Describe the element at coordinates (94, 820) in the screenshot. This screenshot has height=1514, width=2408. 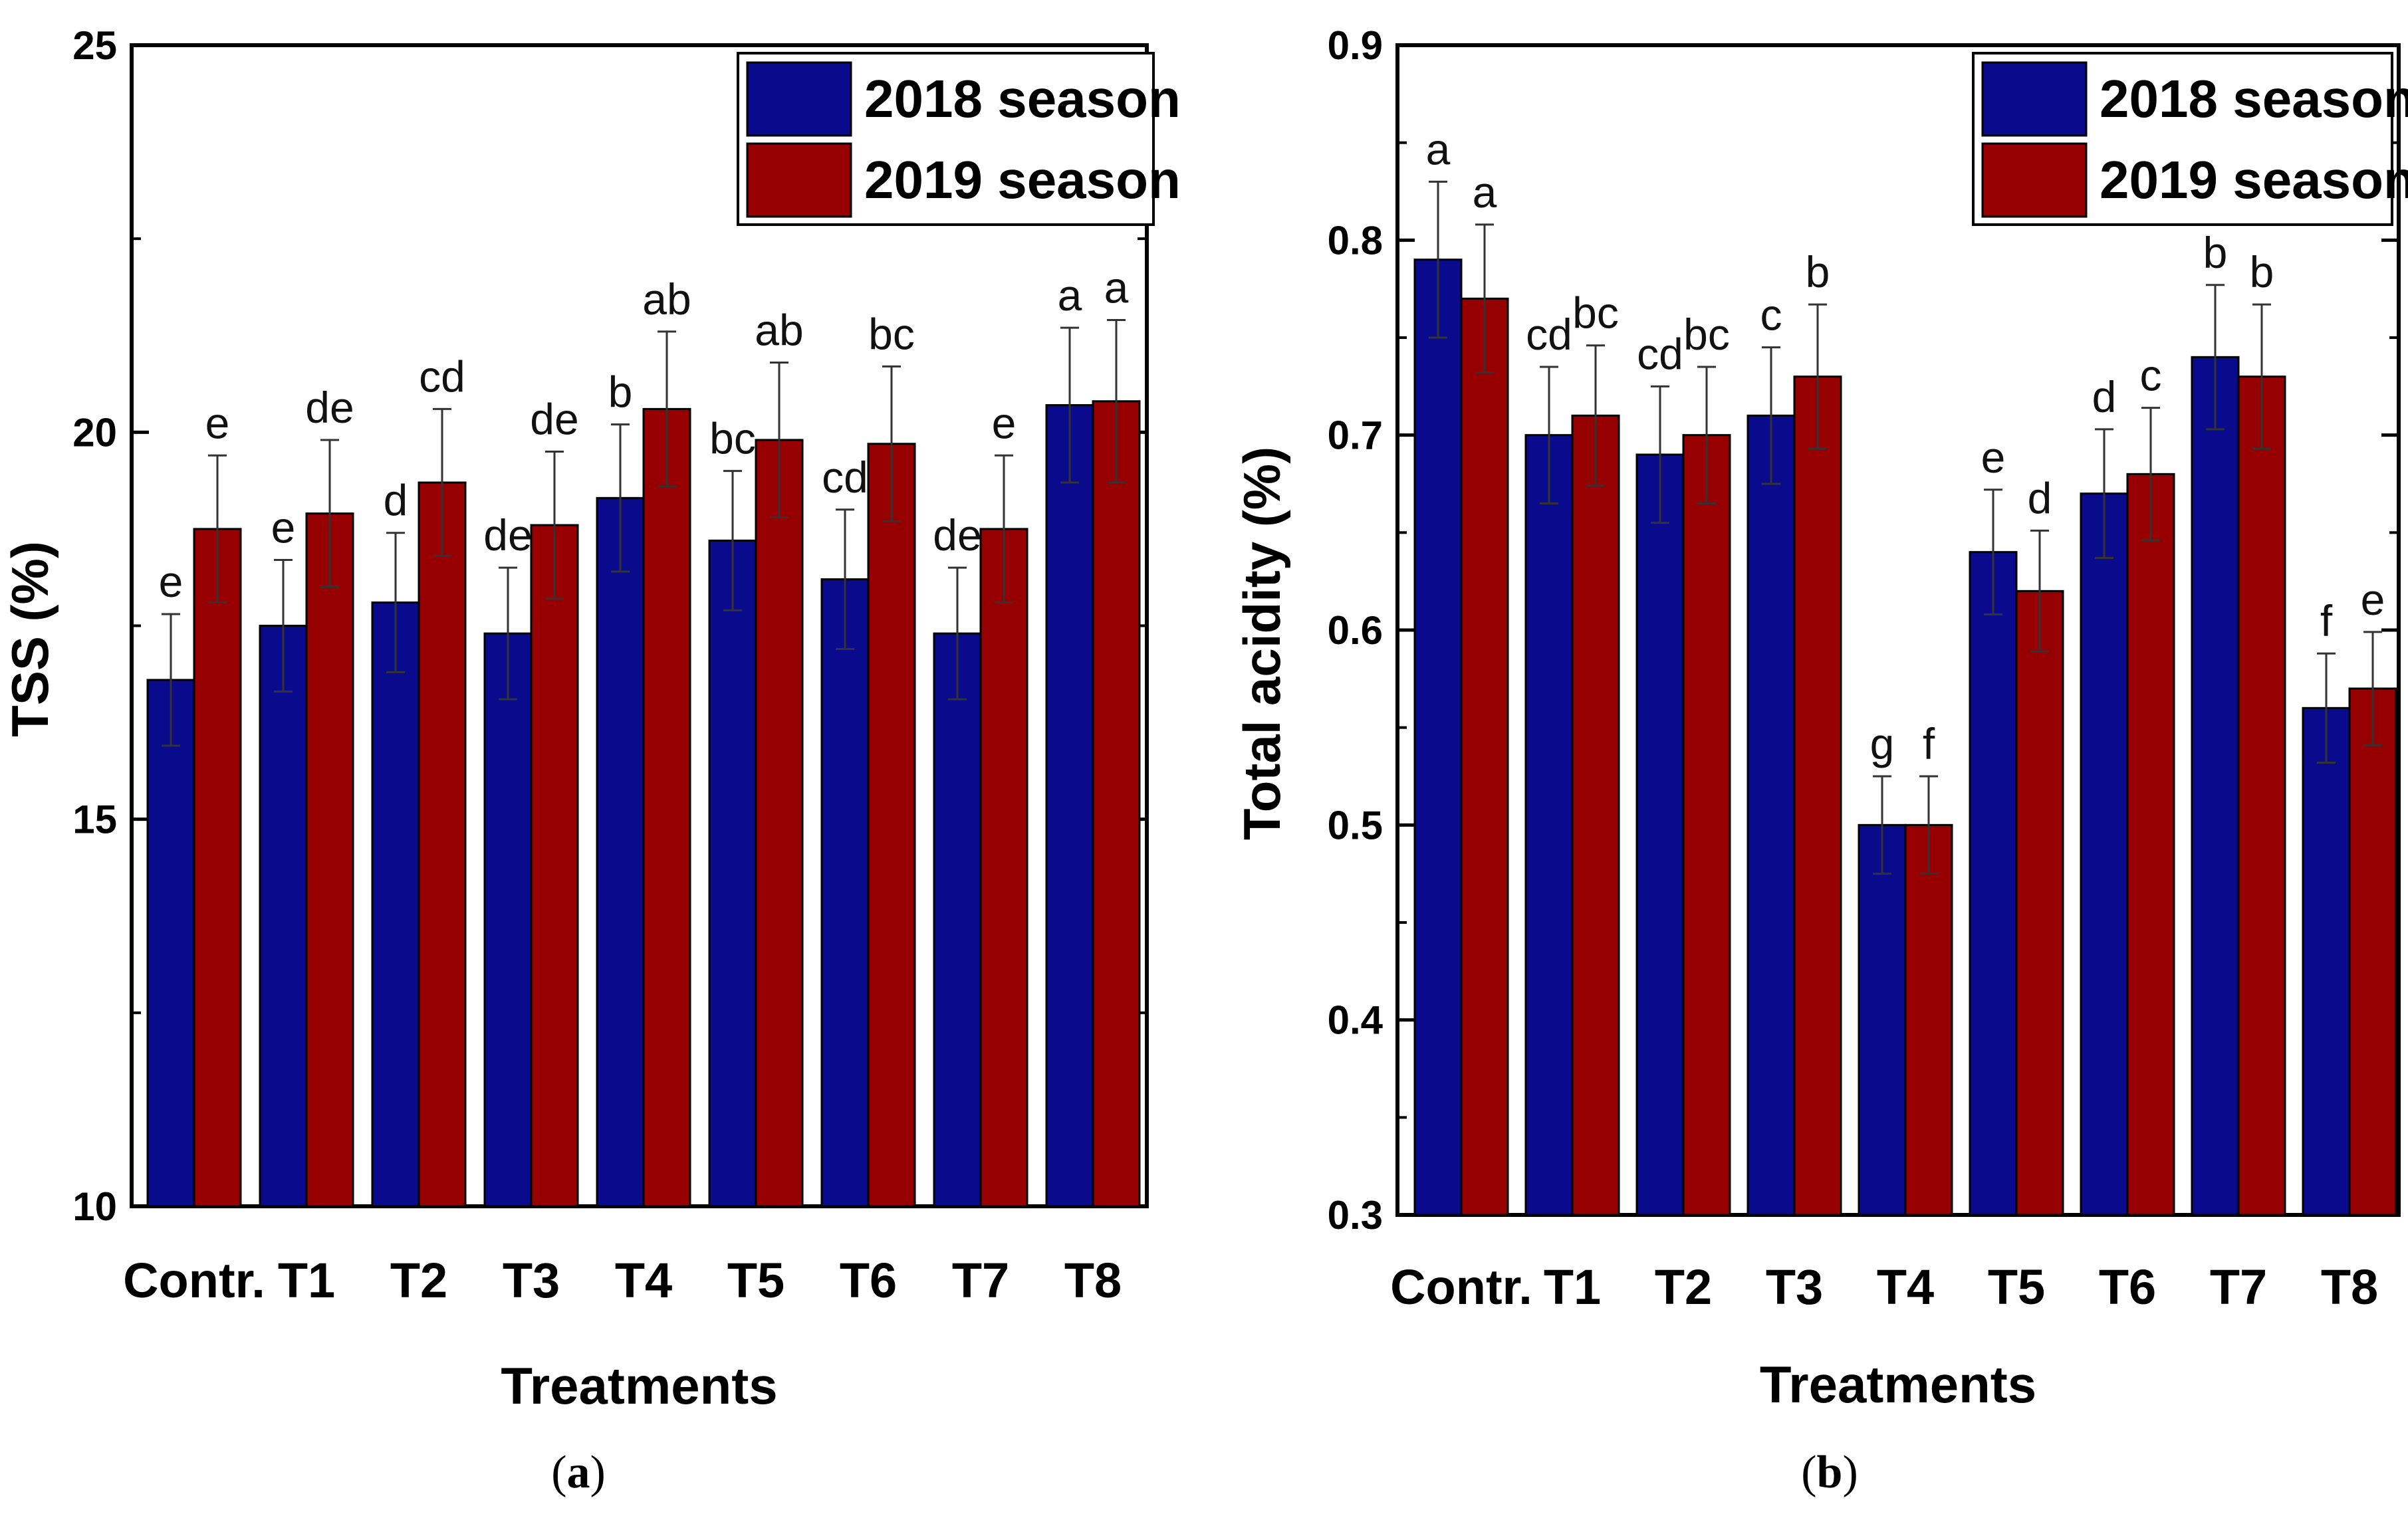
I see `y-tick-label: 15` at that location.